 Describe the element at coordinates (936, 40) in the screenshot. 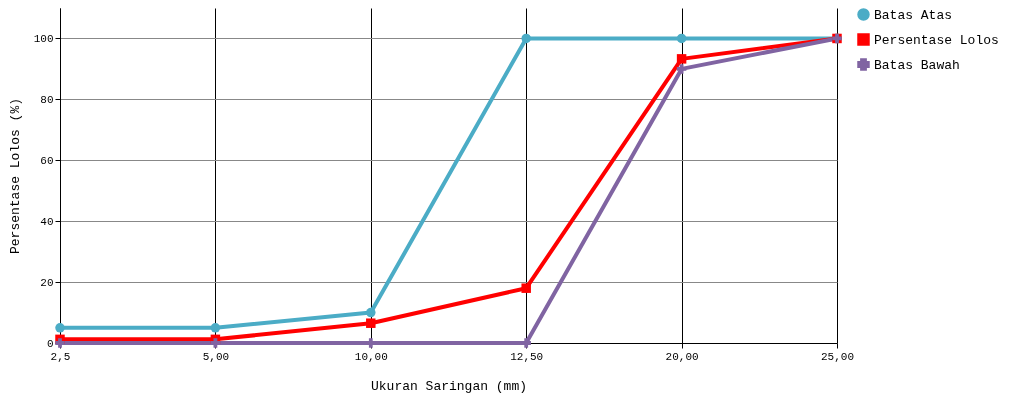

I see `legend-label: Persentase Lolos` at that location.